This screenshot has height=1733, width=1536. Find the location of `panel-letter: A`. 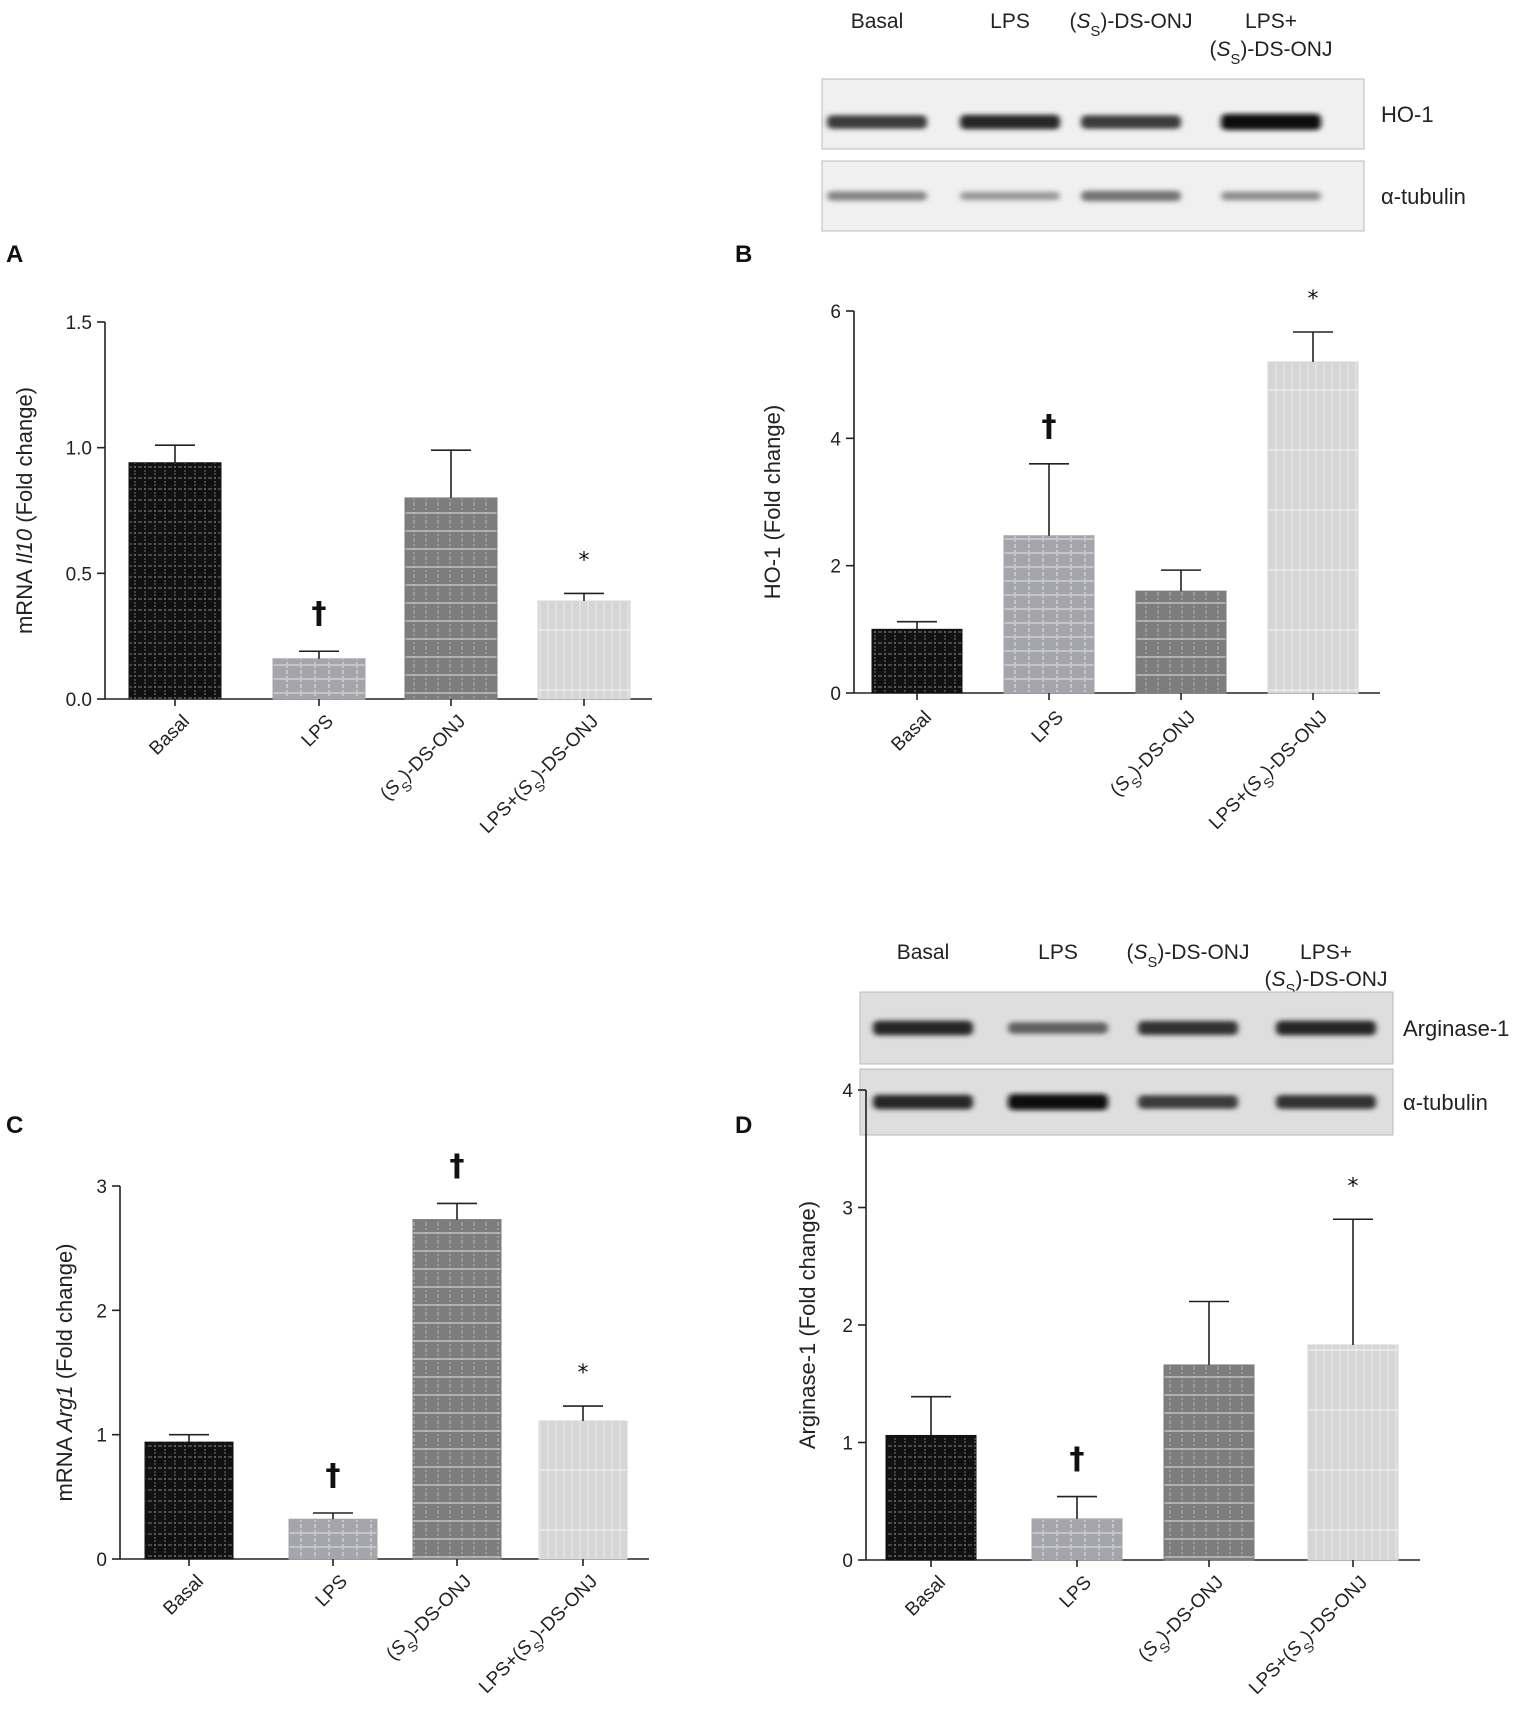

panel-letter: A is located at coordinates (14, 254).